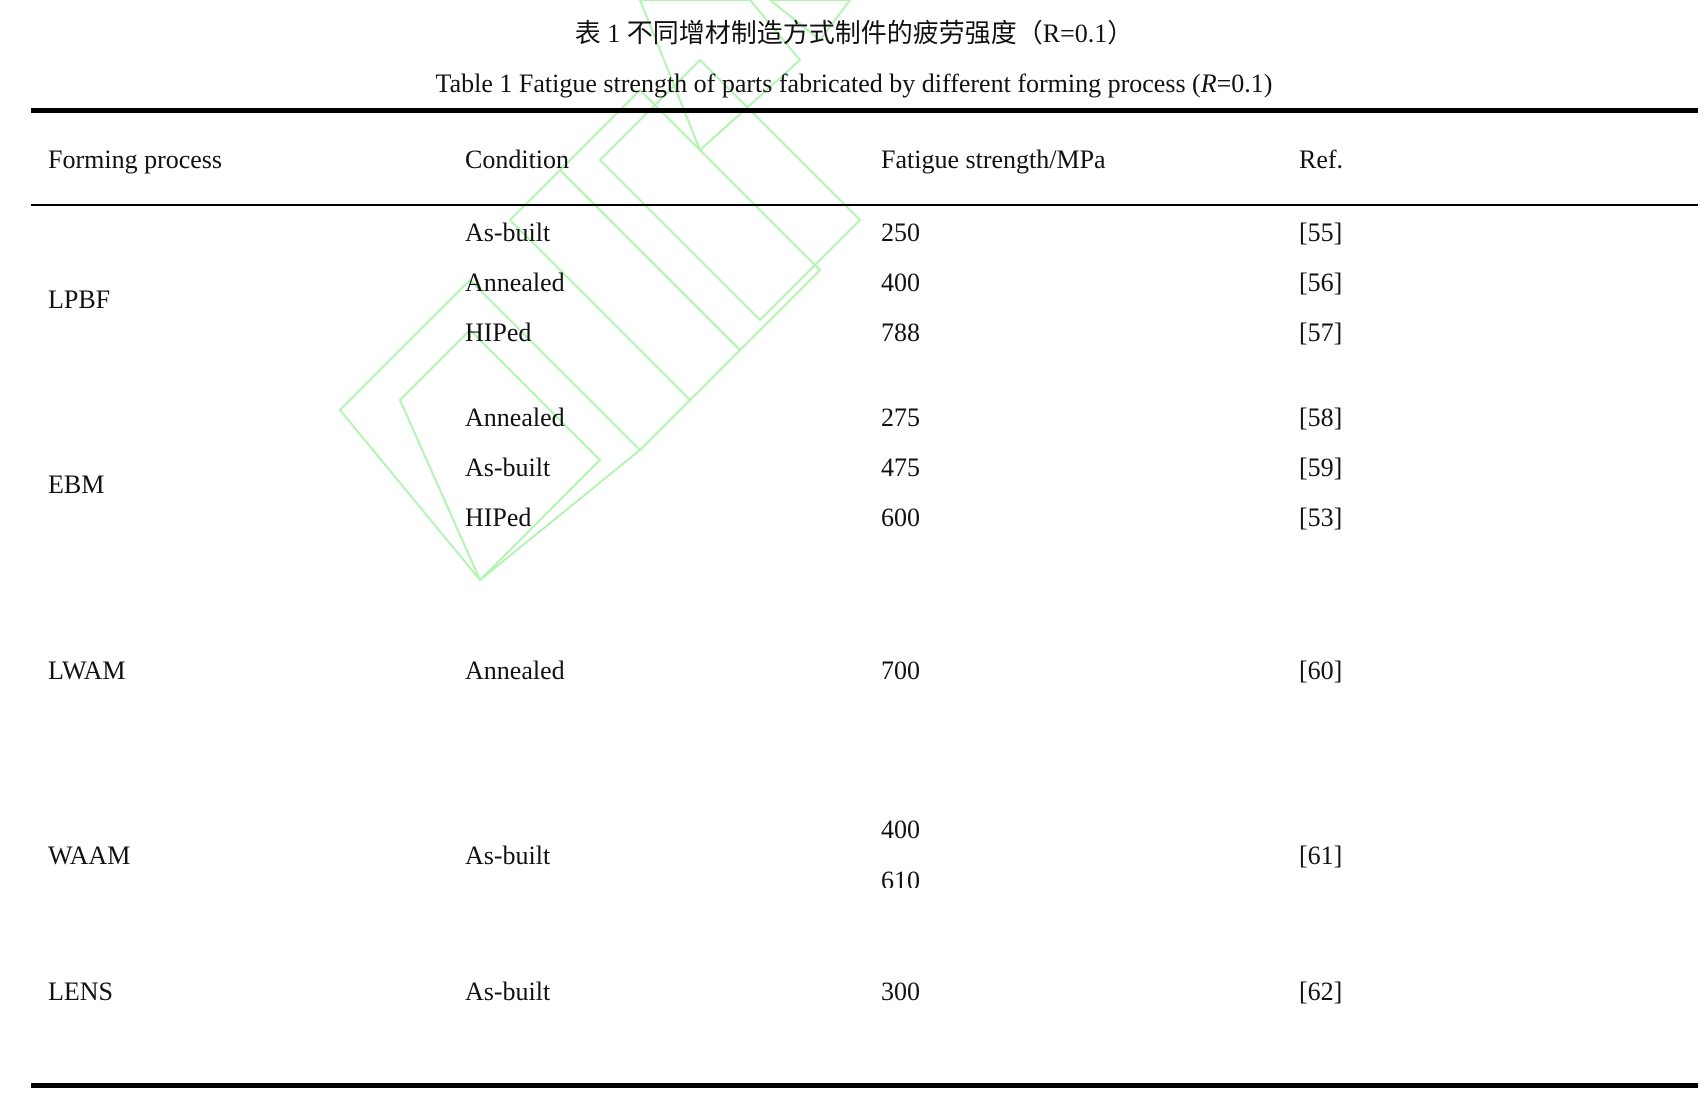  What do you see at coordinates (1321, 991) in the screenshot?
I see `ref-cell: [62]` at bounding box center [1321, 991].